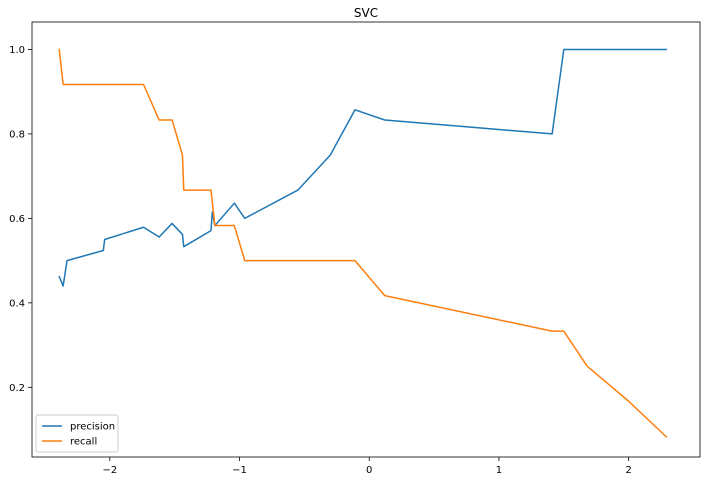  Describe the element at coordinates (366, 13) in the screenshot. I see `chart-title: SVC` at that location.